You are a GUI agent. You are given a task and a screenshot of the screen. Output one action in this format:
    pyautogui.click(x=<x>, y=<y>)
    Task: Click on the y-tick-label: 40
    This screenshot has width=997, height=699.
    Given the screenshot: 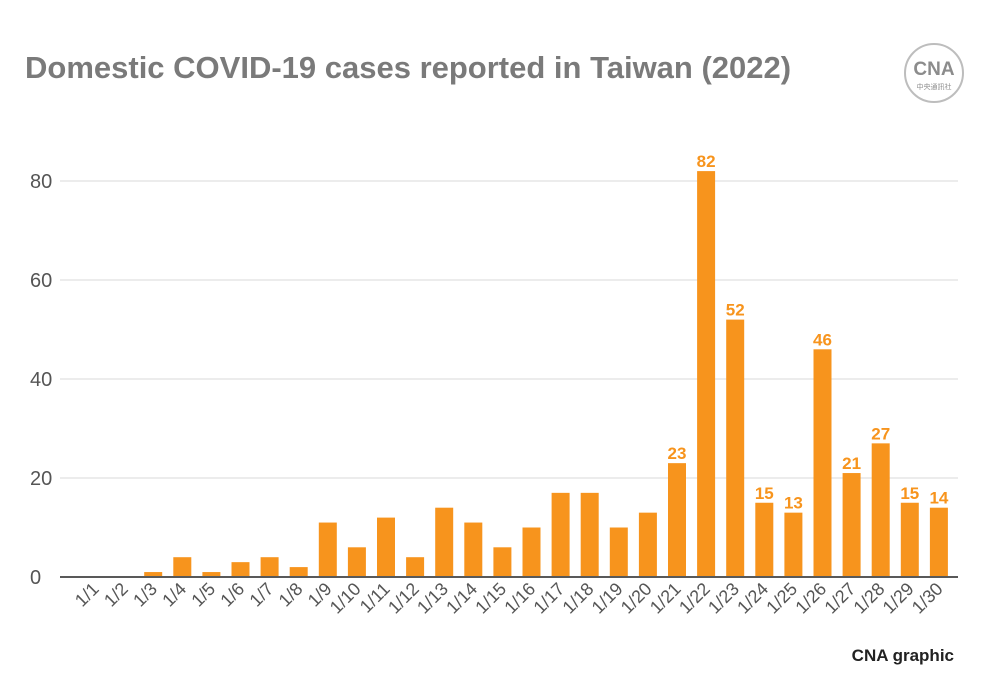 What is the action you would take?
    pyautogui.click(x=41, y=380)
    